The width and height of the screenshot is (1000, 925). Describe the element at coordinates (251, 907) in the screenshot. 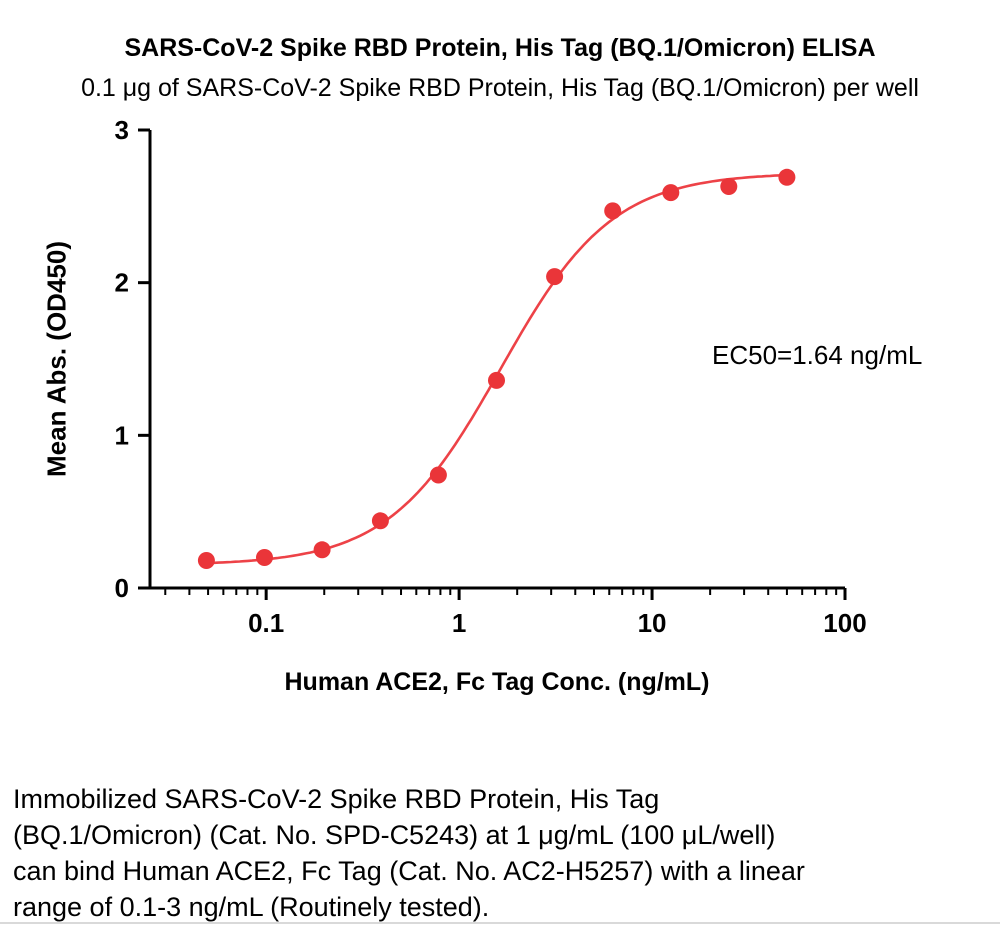

I see `caption-line: range of 0.1-3 ng/mL (Routinely tested).` at that location.